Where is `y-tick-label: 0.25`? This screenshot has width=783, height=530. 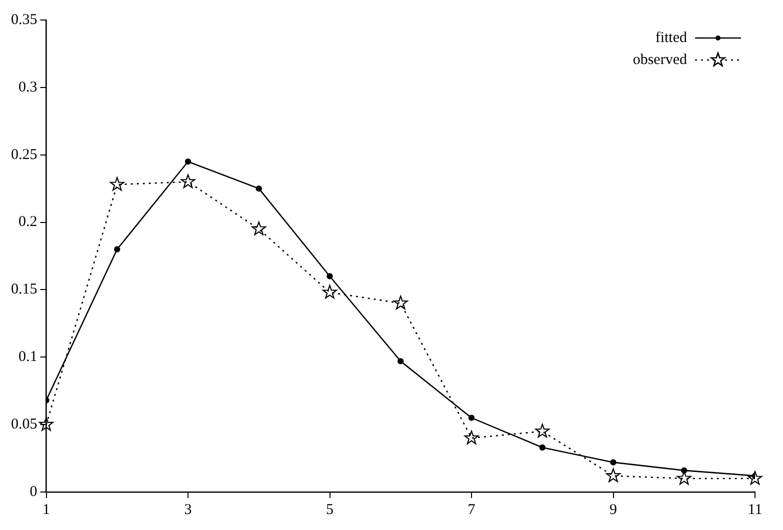 y-tick-label: 0.25 is located at coordinates (24, 154).